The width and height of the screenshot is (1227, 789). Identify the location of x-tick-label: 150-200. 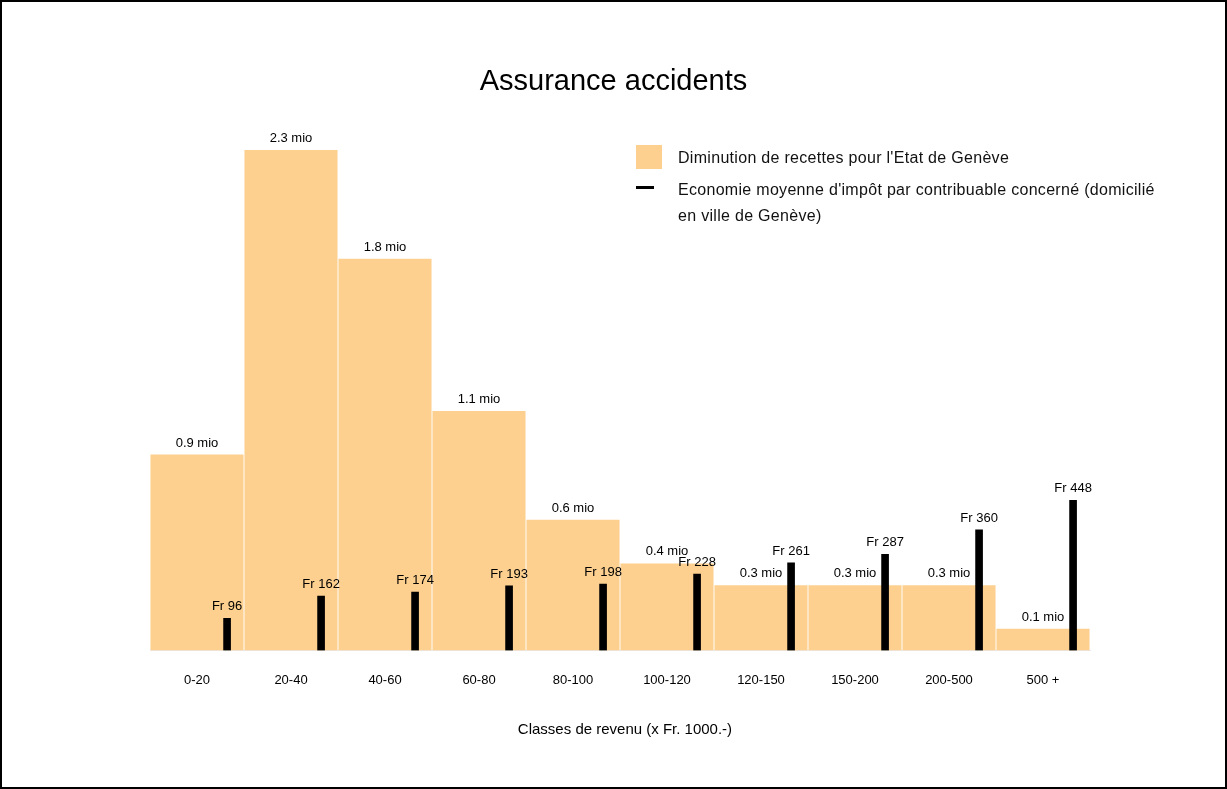
(855, 679).